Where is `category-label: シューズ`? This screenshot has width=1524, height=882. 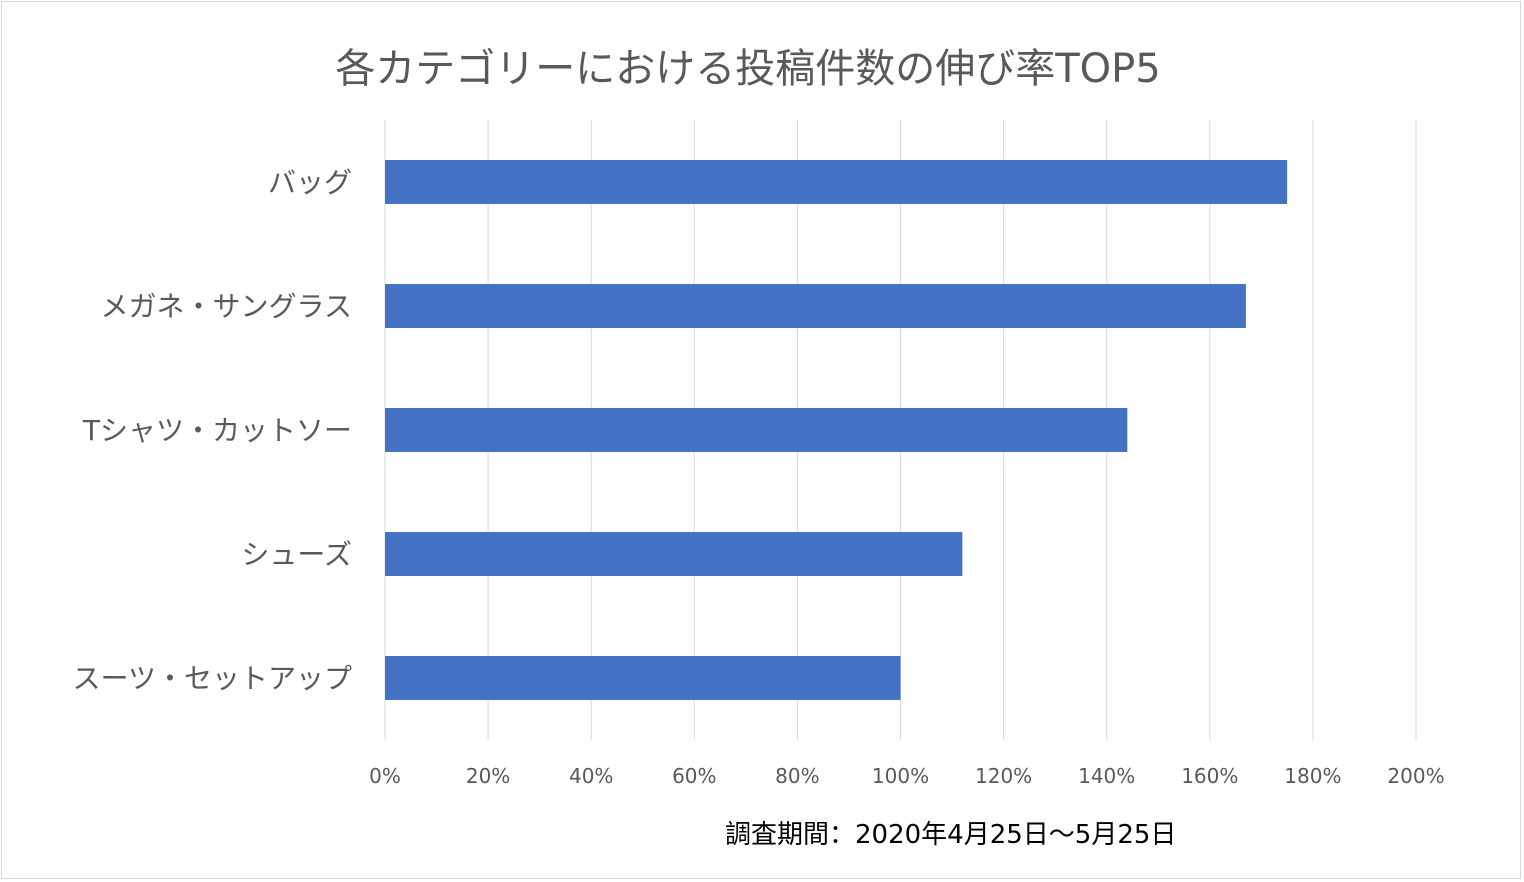
category-label: シューズ is located at coordinates (296, 554).